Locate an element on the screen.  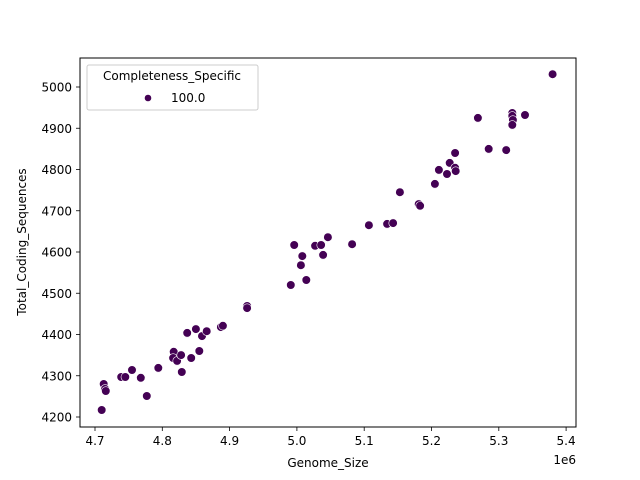
x-tick-label: 5.1 is located at coordinates (364, 441).